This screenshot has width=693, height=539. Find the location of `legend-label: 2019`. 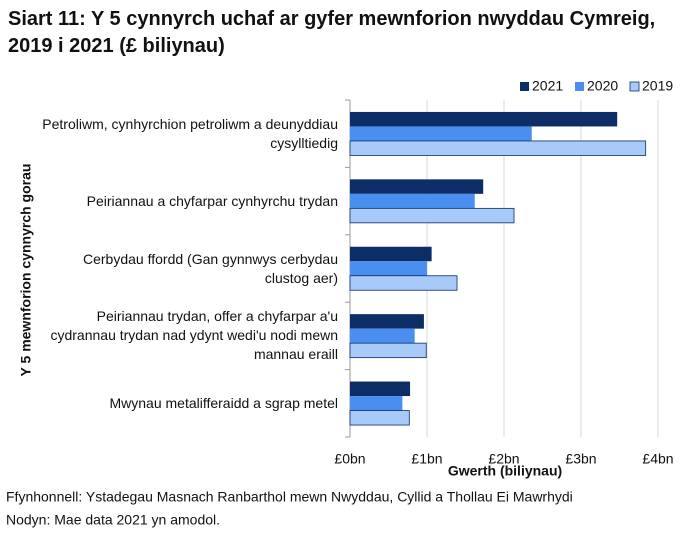

legend-label: 2019 is located at coordinates (657, 86).